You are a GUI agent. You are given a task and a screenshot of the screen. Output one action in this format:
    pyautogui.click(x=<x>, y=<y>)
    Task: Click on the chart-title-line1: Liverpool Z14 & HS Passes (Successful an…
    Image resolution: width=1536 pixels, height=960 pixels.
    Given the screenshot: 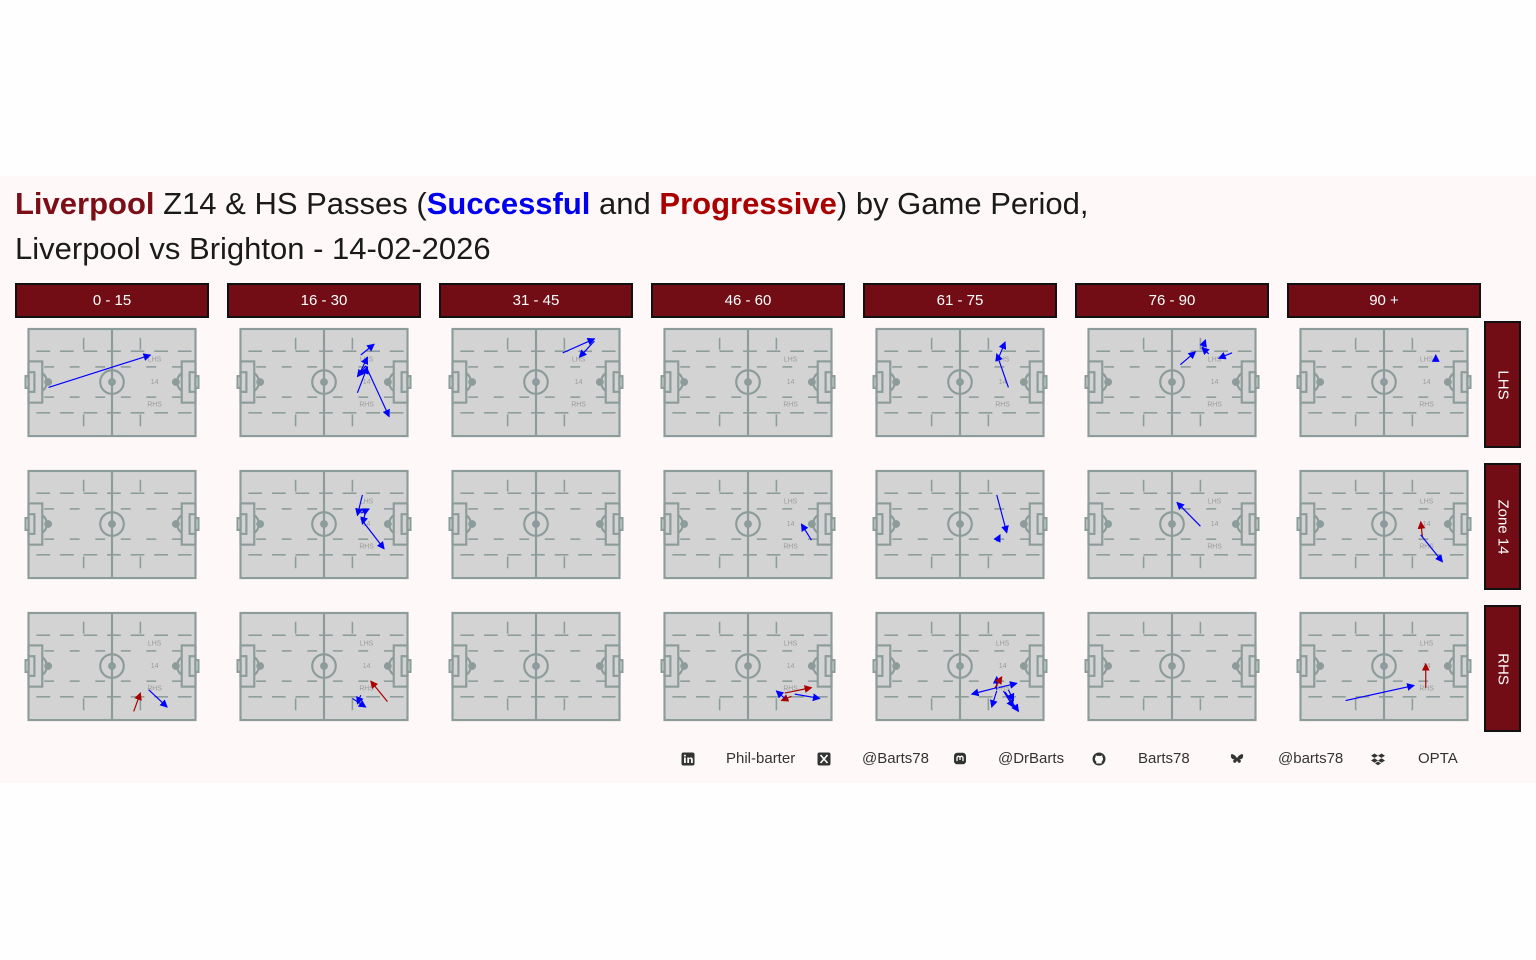 What is the action you would take?
    pyautogui.click(x=551, y=204)
    